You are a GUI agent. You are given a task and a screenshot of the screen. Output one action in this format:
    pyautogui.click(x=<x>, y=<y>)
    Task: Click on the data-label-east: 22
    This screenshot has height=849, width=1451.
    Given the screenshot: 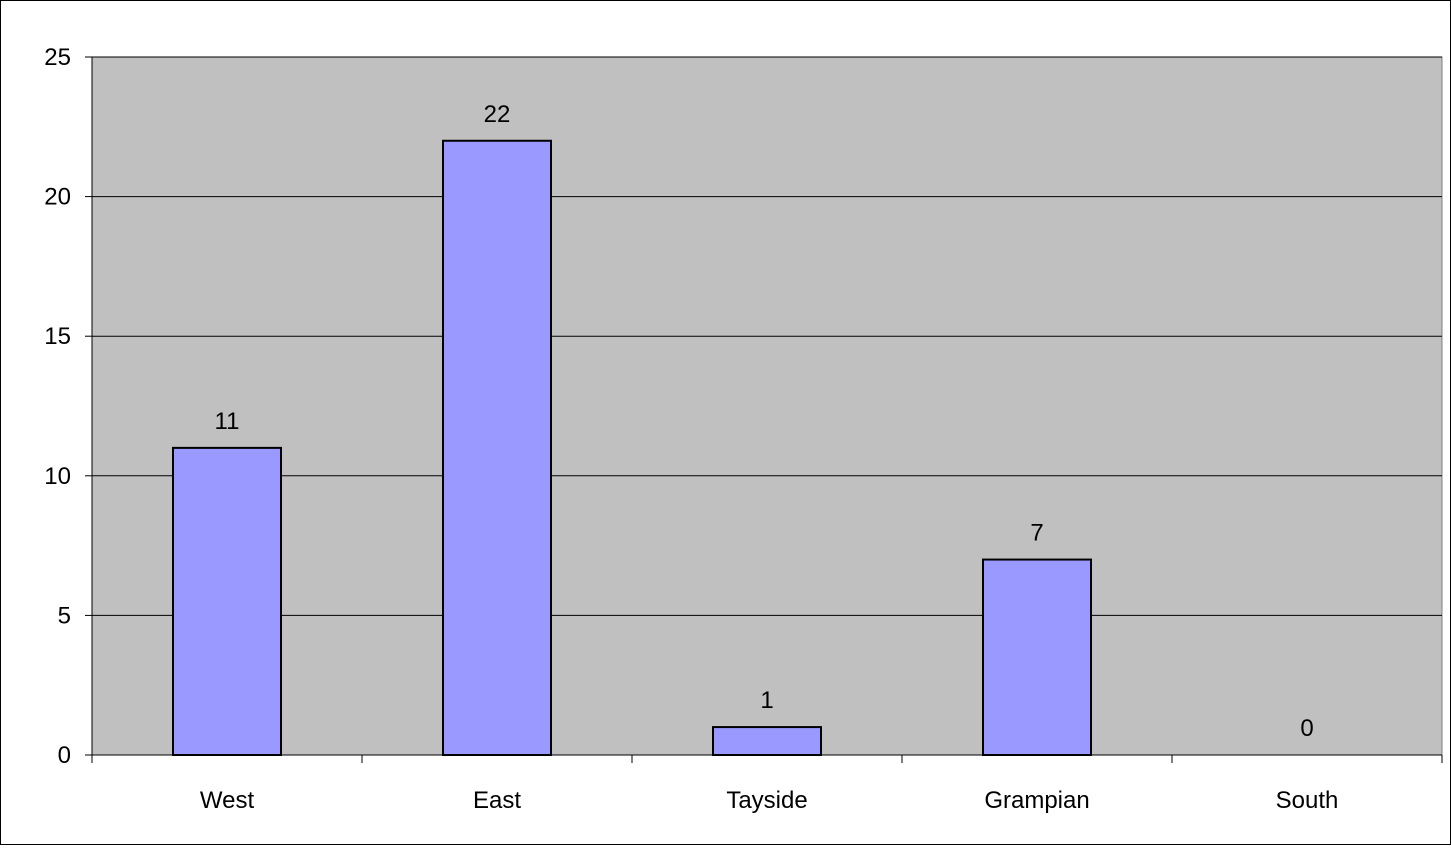 What is the action you would take?
    pyautogui.click(x=497, y=114)
    